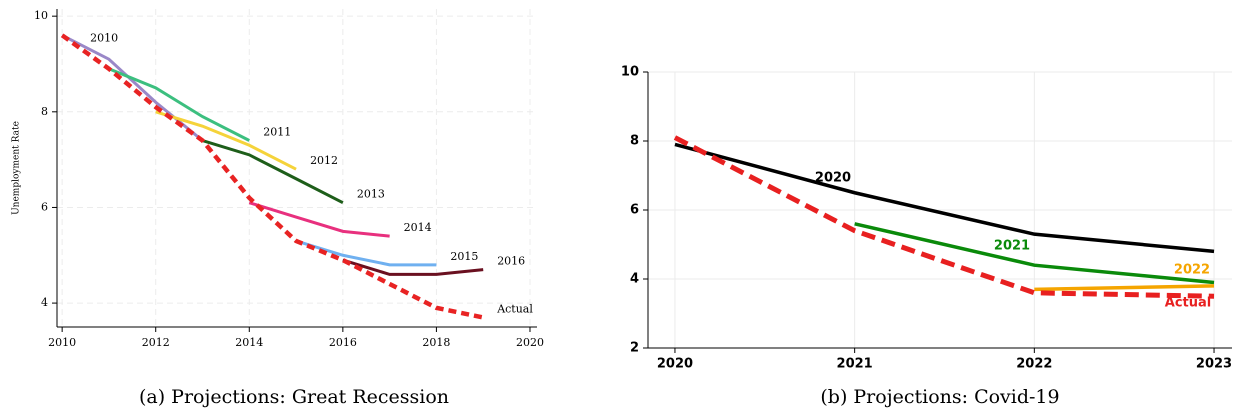 Image resolution: width=1239 pixels, height=414 pixels. What do you see at coordinates (855, 364) in the screenshot?
I see `x-tick-label: 2021` at bounding box center [855, 364].